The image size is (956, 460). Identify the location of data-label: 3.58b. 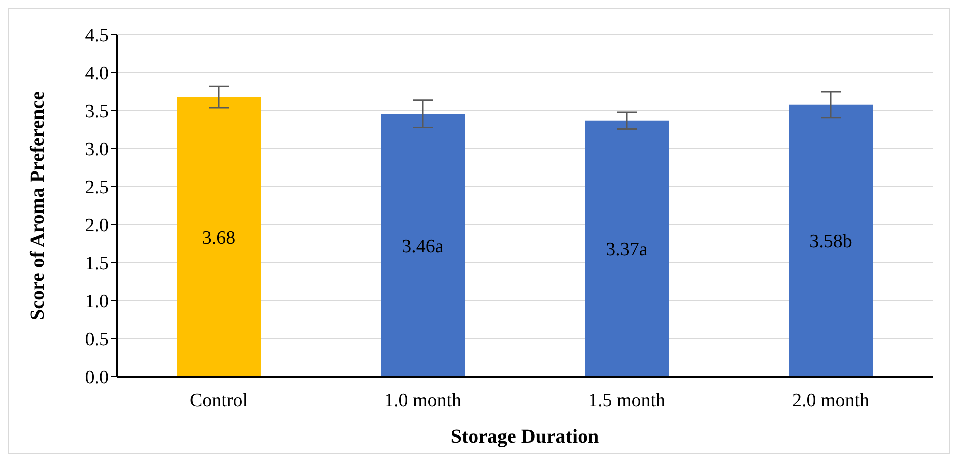
(831, 242).